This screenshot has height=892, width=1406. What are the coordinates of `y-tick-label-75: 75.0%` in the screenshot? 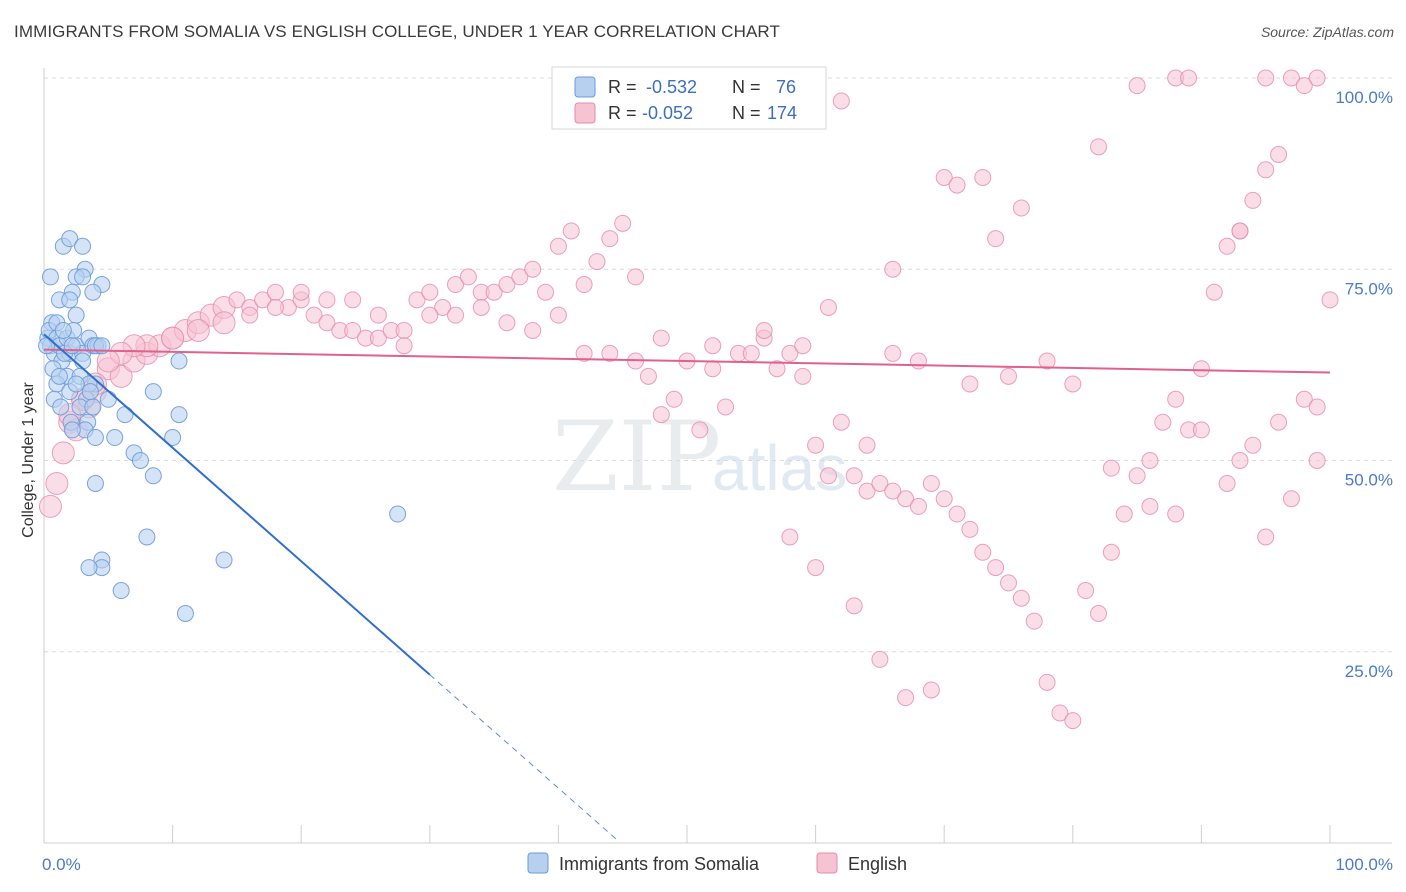 It's located at (1369, 288).